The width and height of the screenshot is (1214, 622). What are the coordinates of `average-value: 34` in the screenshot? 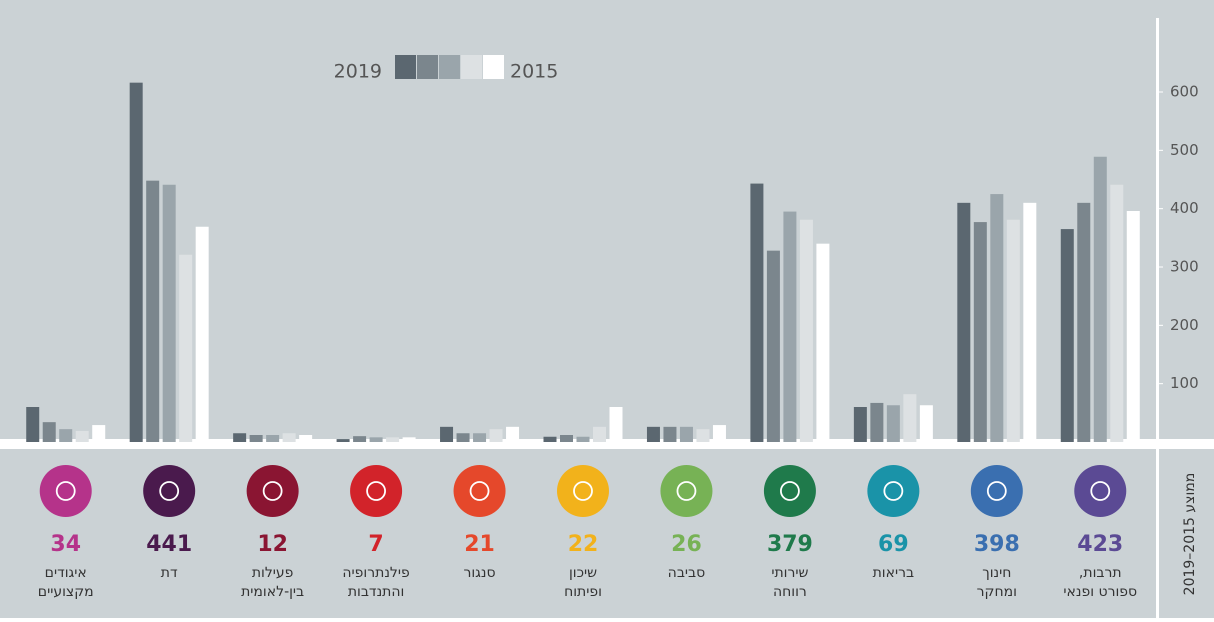 It's located at (65, 544).